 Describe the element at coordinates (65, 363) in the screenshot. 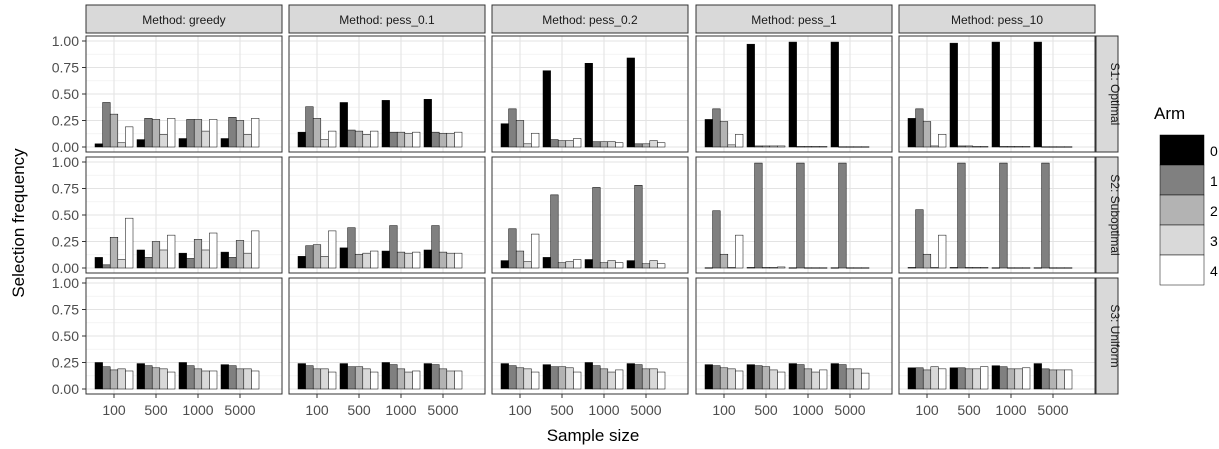

I see `y-tick-label: 0.25` at that location.